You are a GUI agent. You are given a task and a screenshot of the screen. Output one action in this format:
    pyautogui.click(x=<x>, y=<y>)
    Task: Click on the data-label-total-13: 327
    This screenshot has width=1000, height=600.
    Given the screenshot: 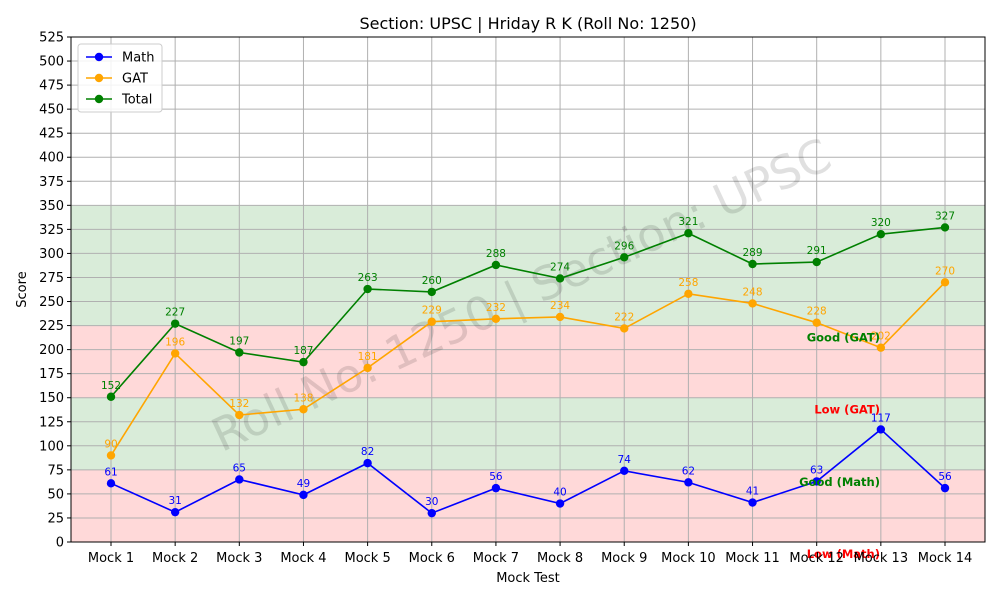 What is the action you would take?
    pyautogui.click(x=945, y=216)
    